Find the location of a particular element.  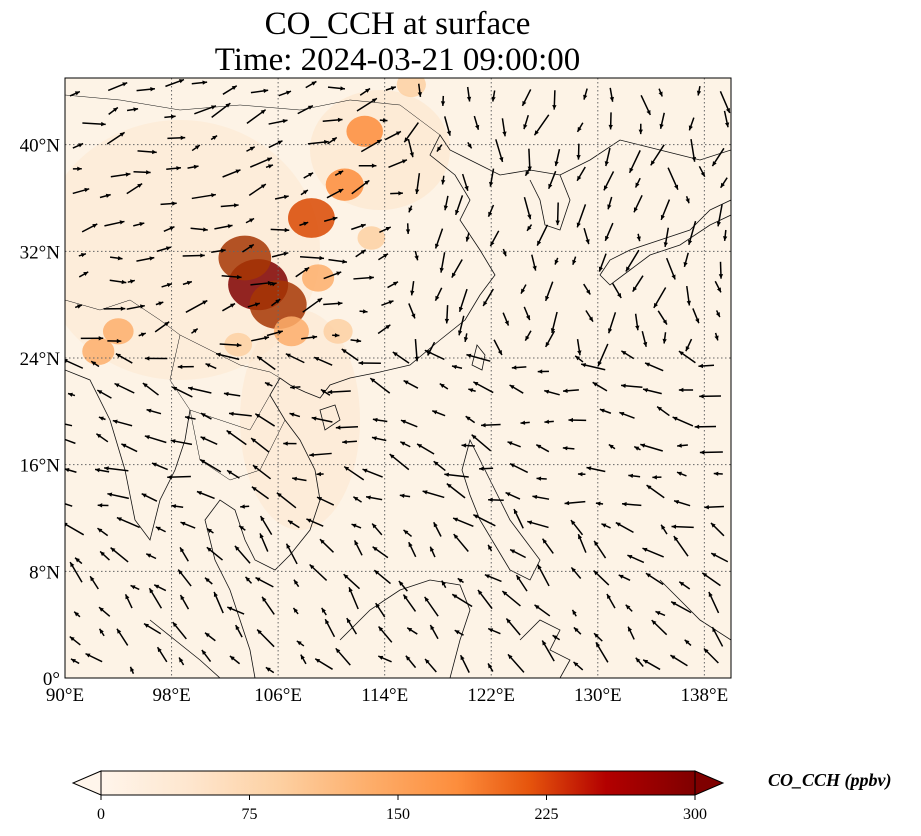

colorbar-tick-label: 75 is located at coordinates (250, 814).